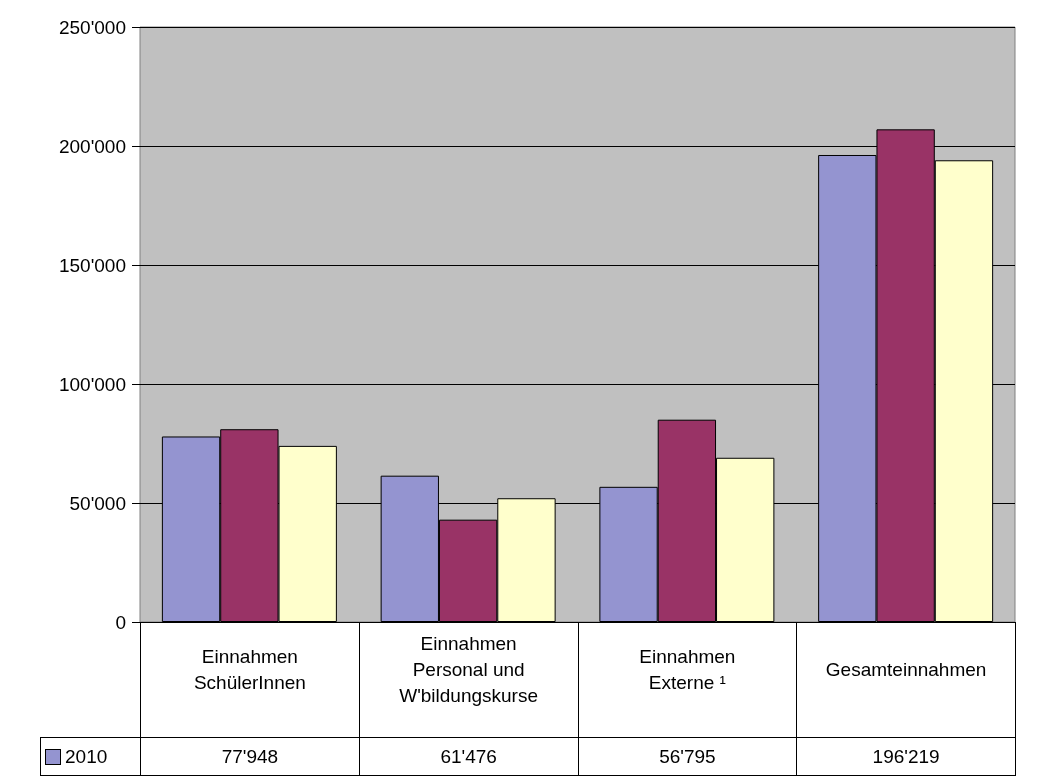  What do you see at coordinates (687, 670) in the screenshot?
I see `x-tick-label: Einnahmen Externe ¹` at bounding box center [687, 670].